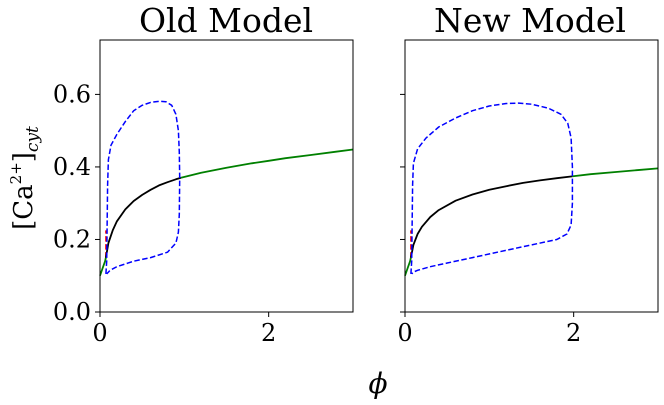 The image size is (664, 405). What do you see at coordinates (24, 157) in the screenshot?
I see `y-axis-label-bracket: ]` at bounding box center [24, 157].